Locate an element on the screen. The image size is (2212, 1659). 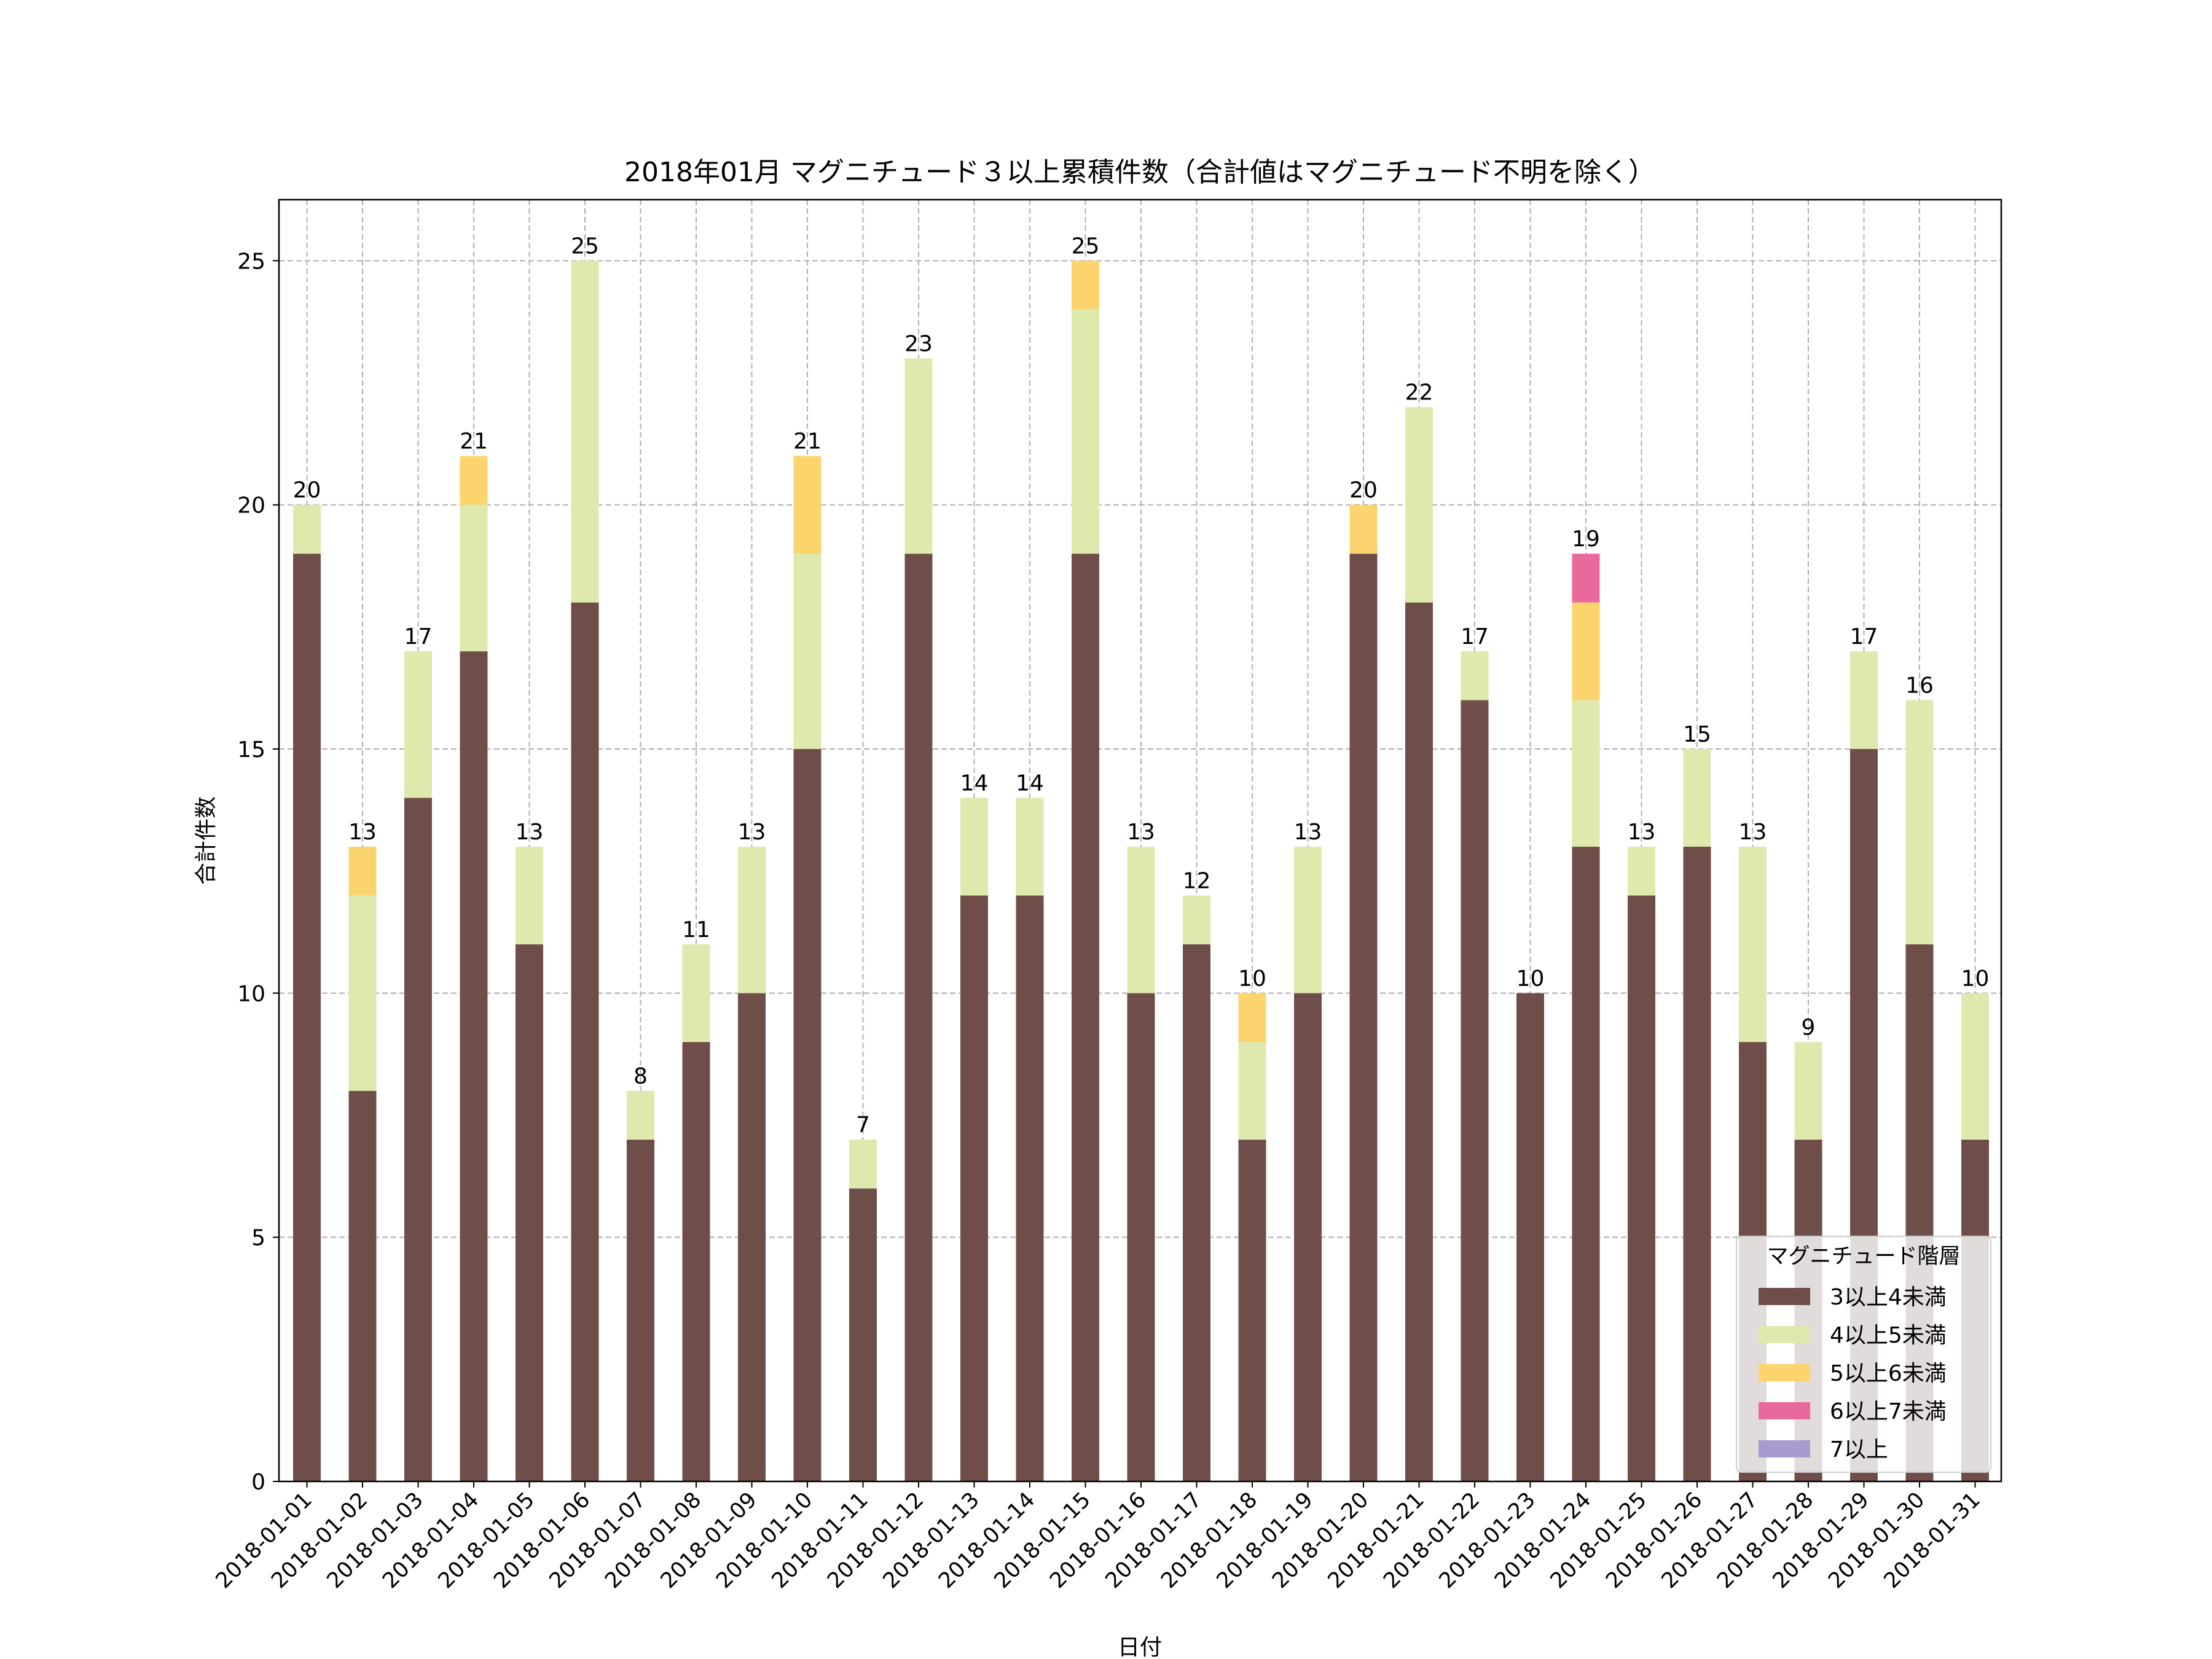
x-tick-label: 2018-01-10 is located at coordinates (764, 1540).